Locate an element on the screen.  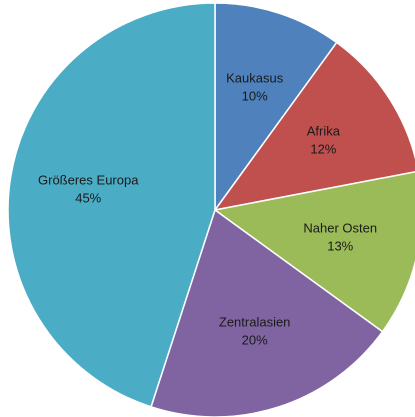
slice-label: Zentralasien is located at coordinates (255, 321).